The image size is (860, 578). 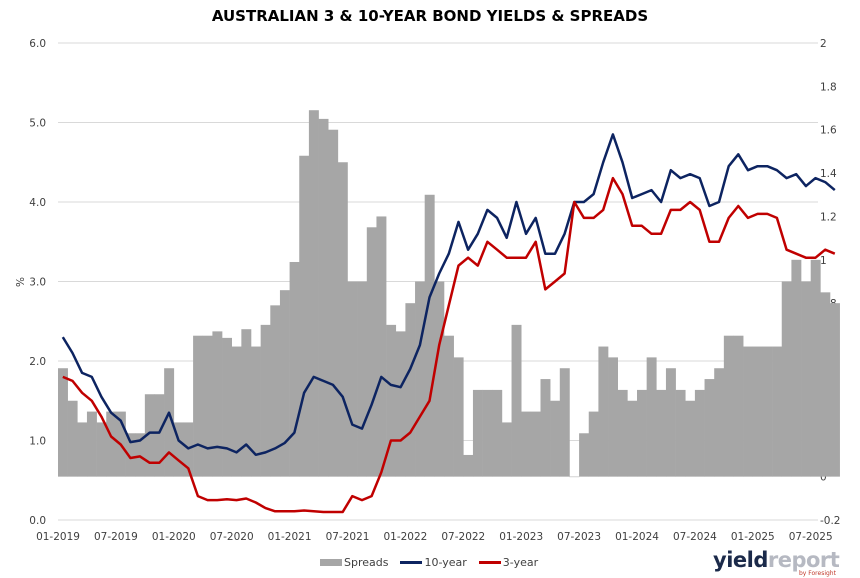 What do you see at coordinates (37, 283) in the screenshot?
I see `y-tick-label: 3.0` at bounding box center [37, 283].